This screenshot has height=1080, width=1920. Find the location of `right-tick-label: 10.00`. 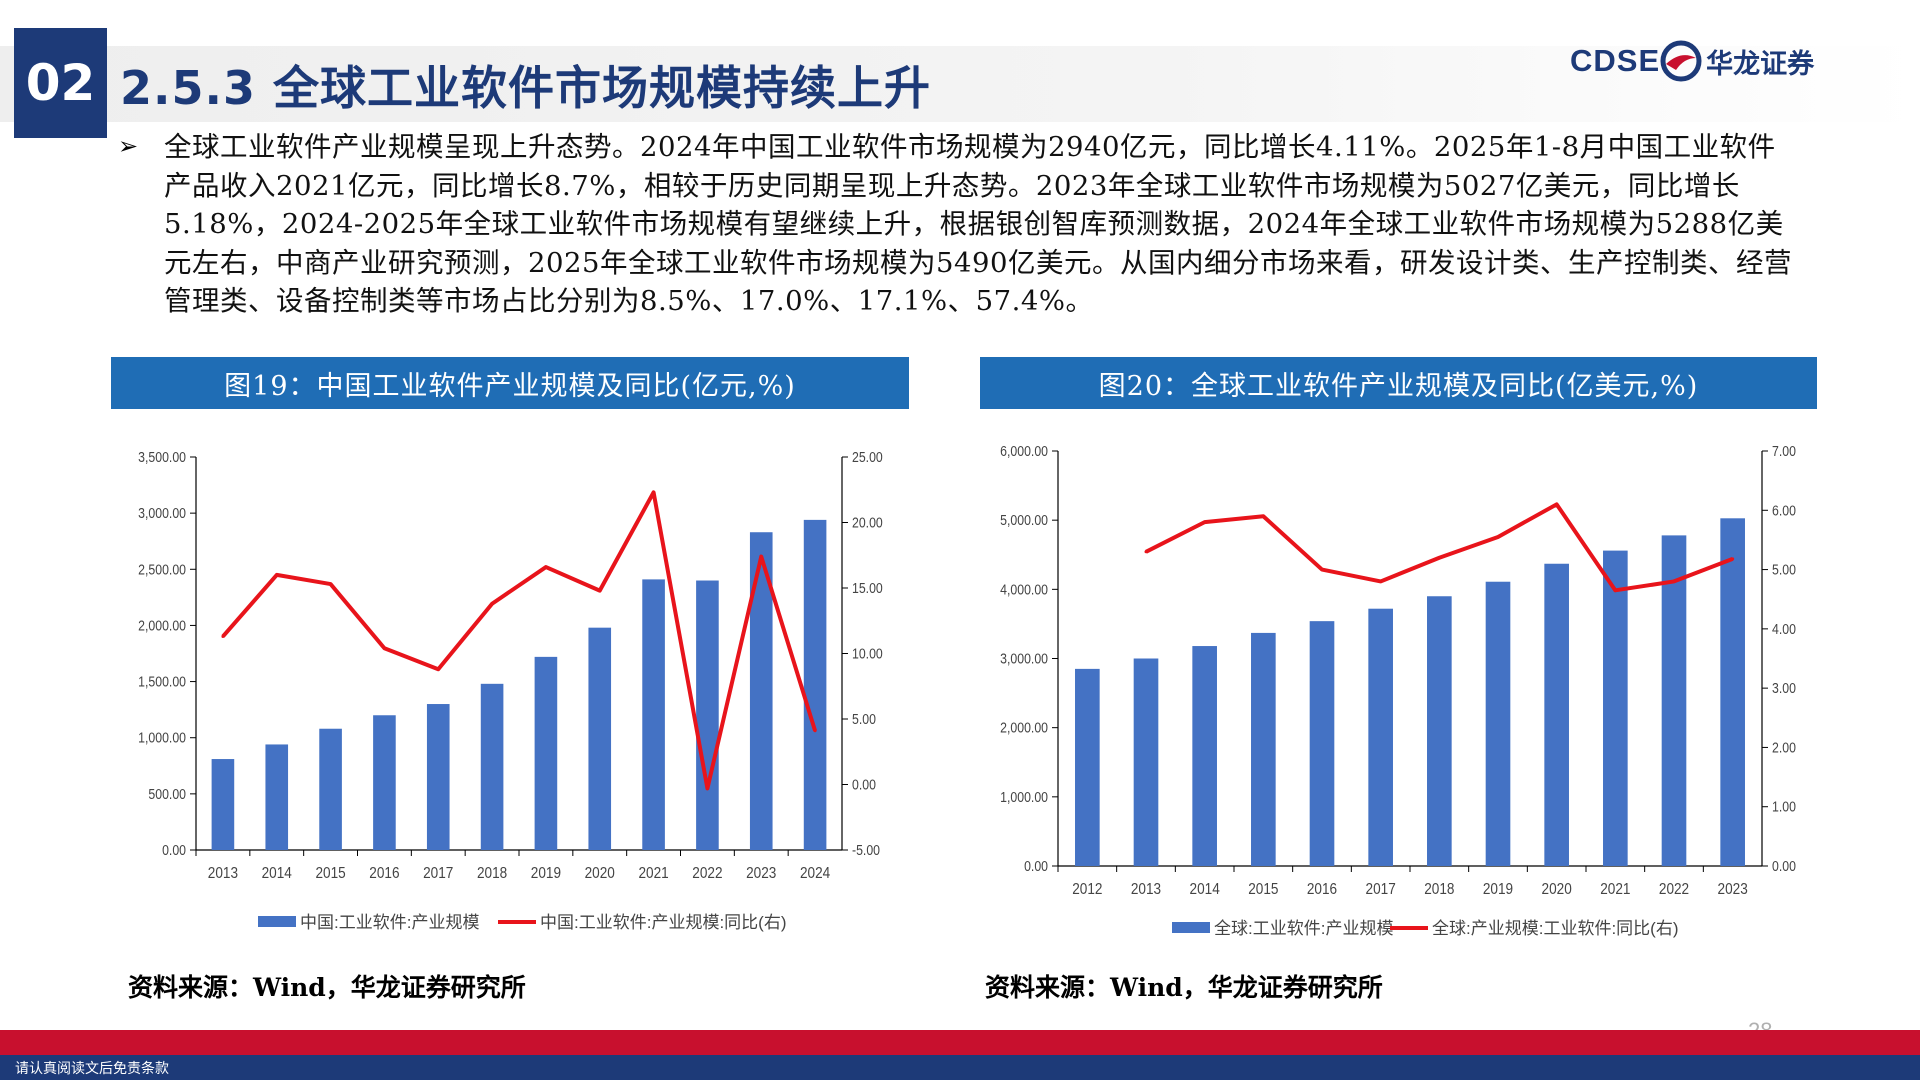

right-tick-label: 10.00 is located at coordinates (867, 653).